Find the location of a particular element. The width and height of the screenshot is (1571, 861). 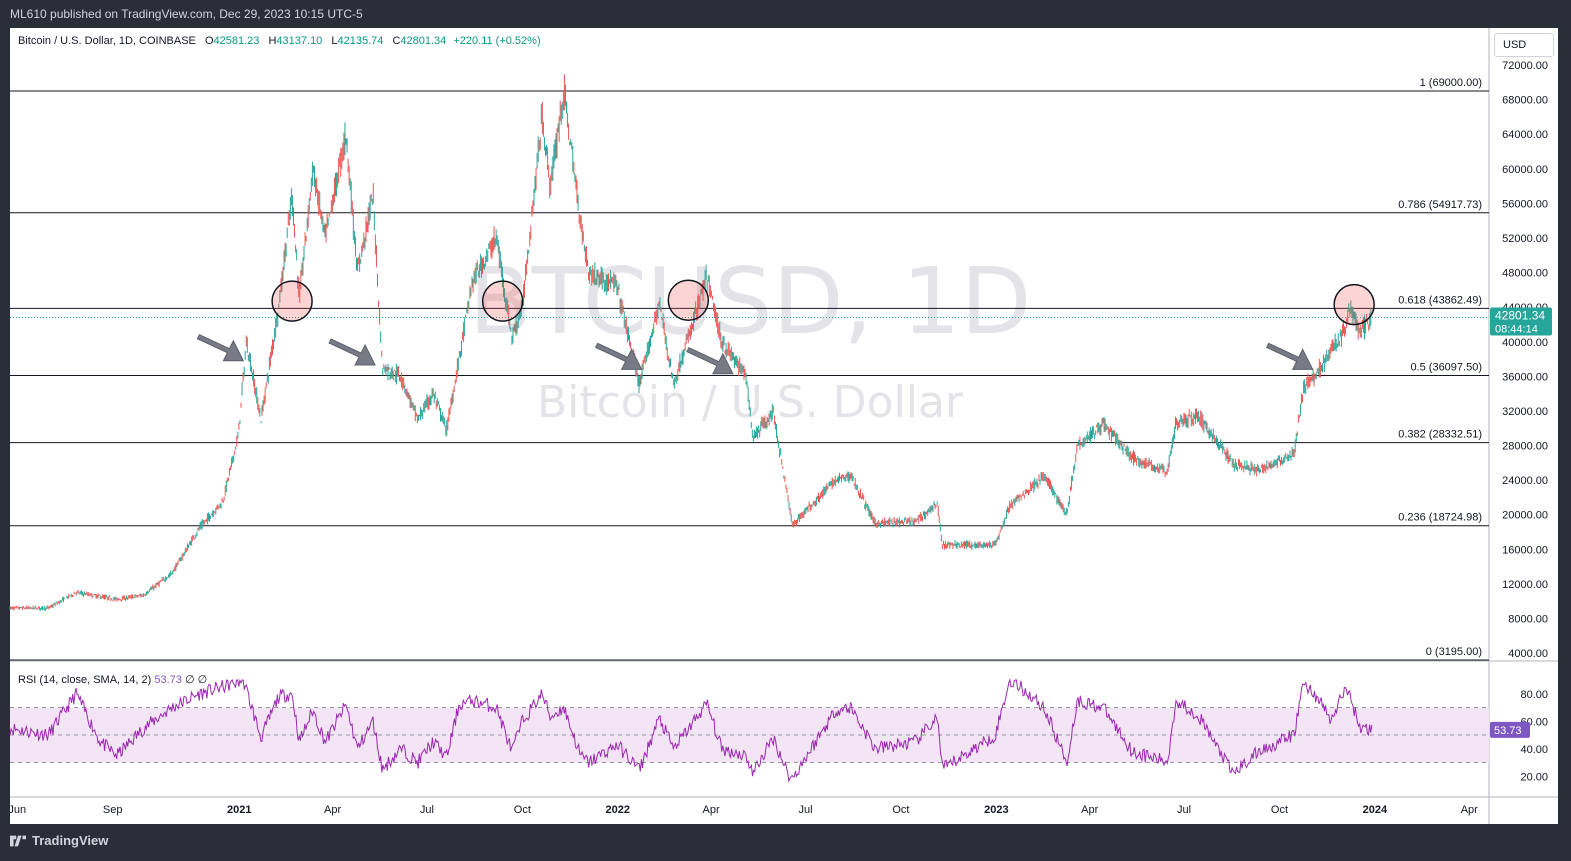

price-badge-value: 42801.34 is located at coordinates (1520, 316).